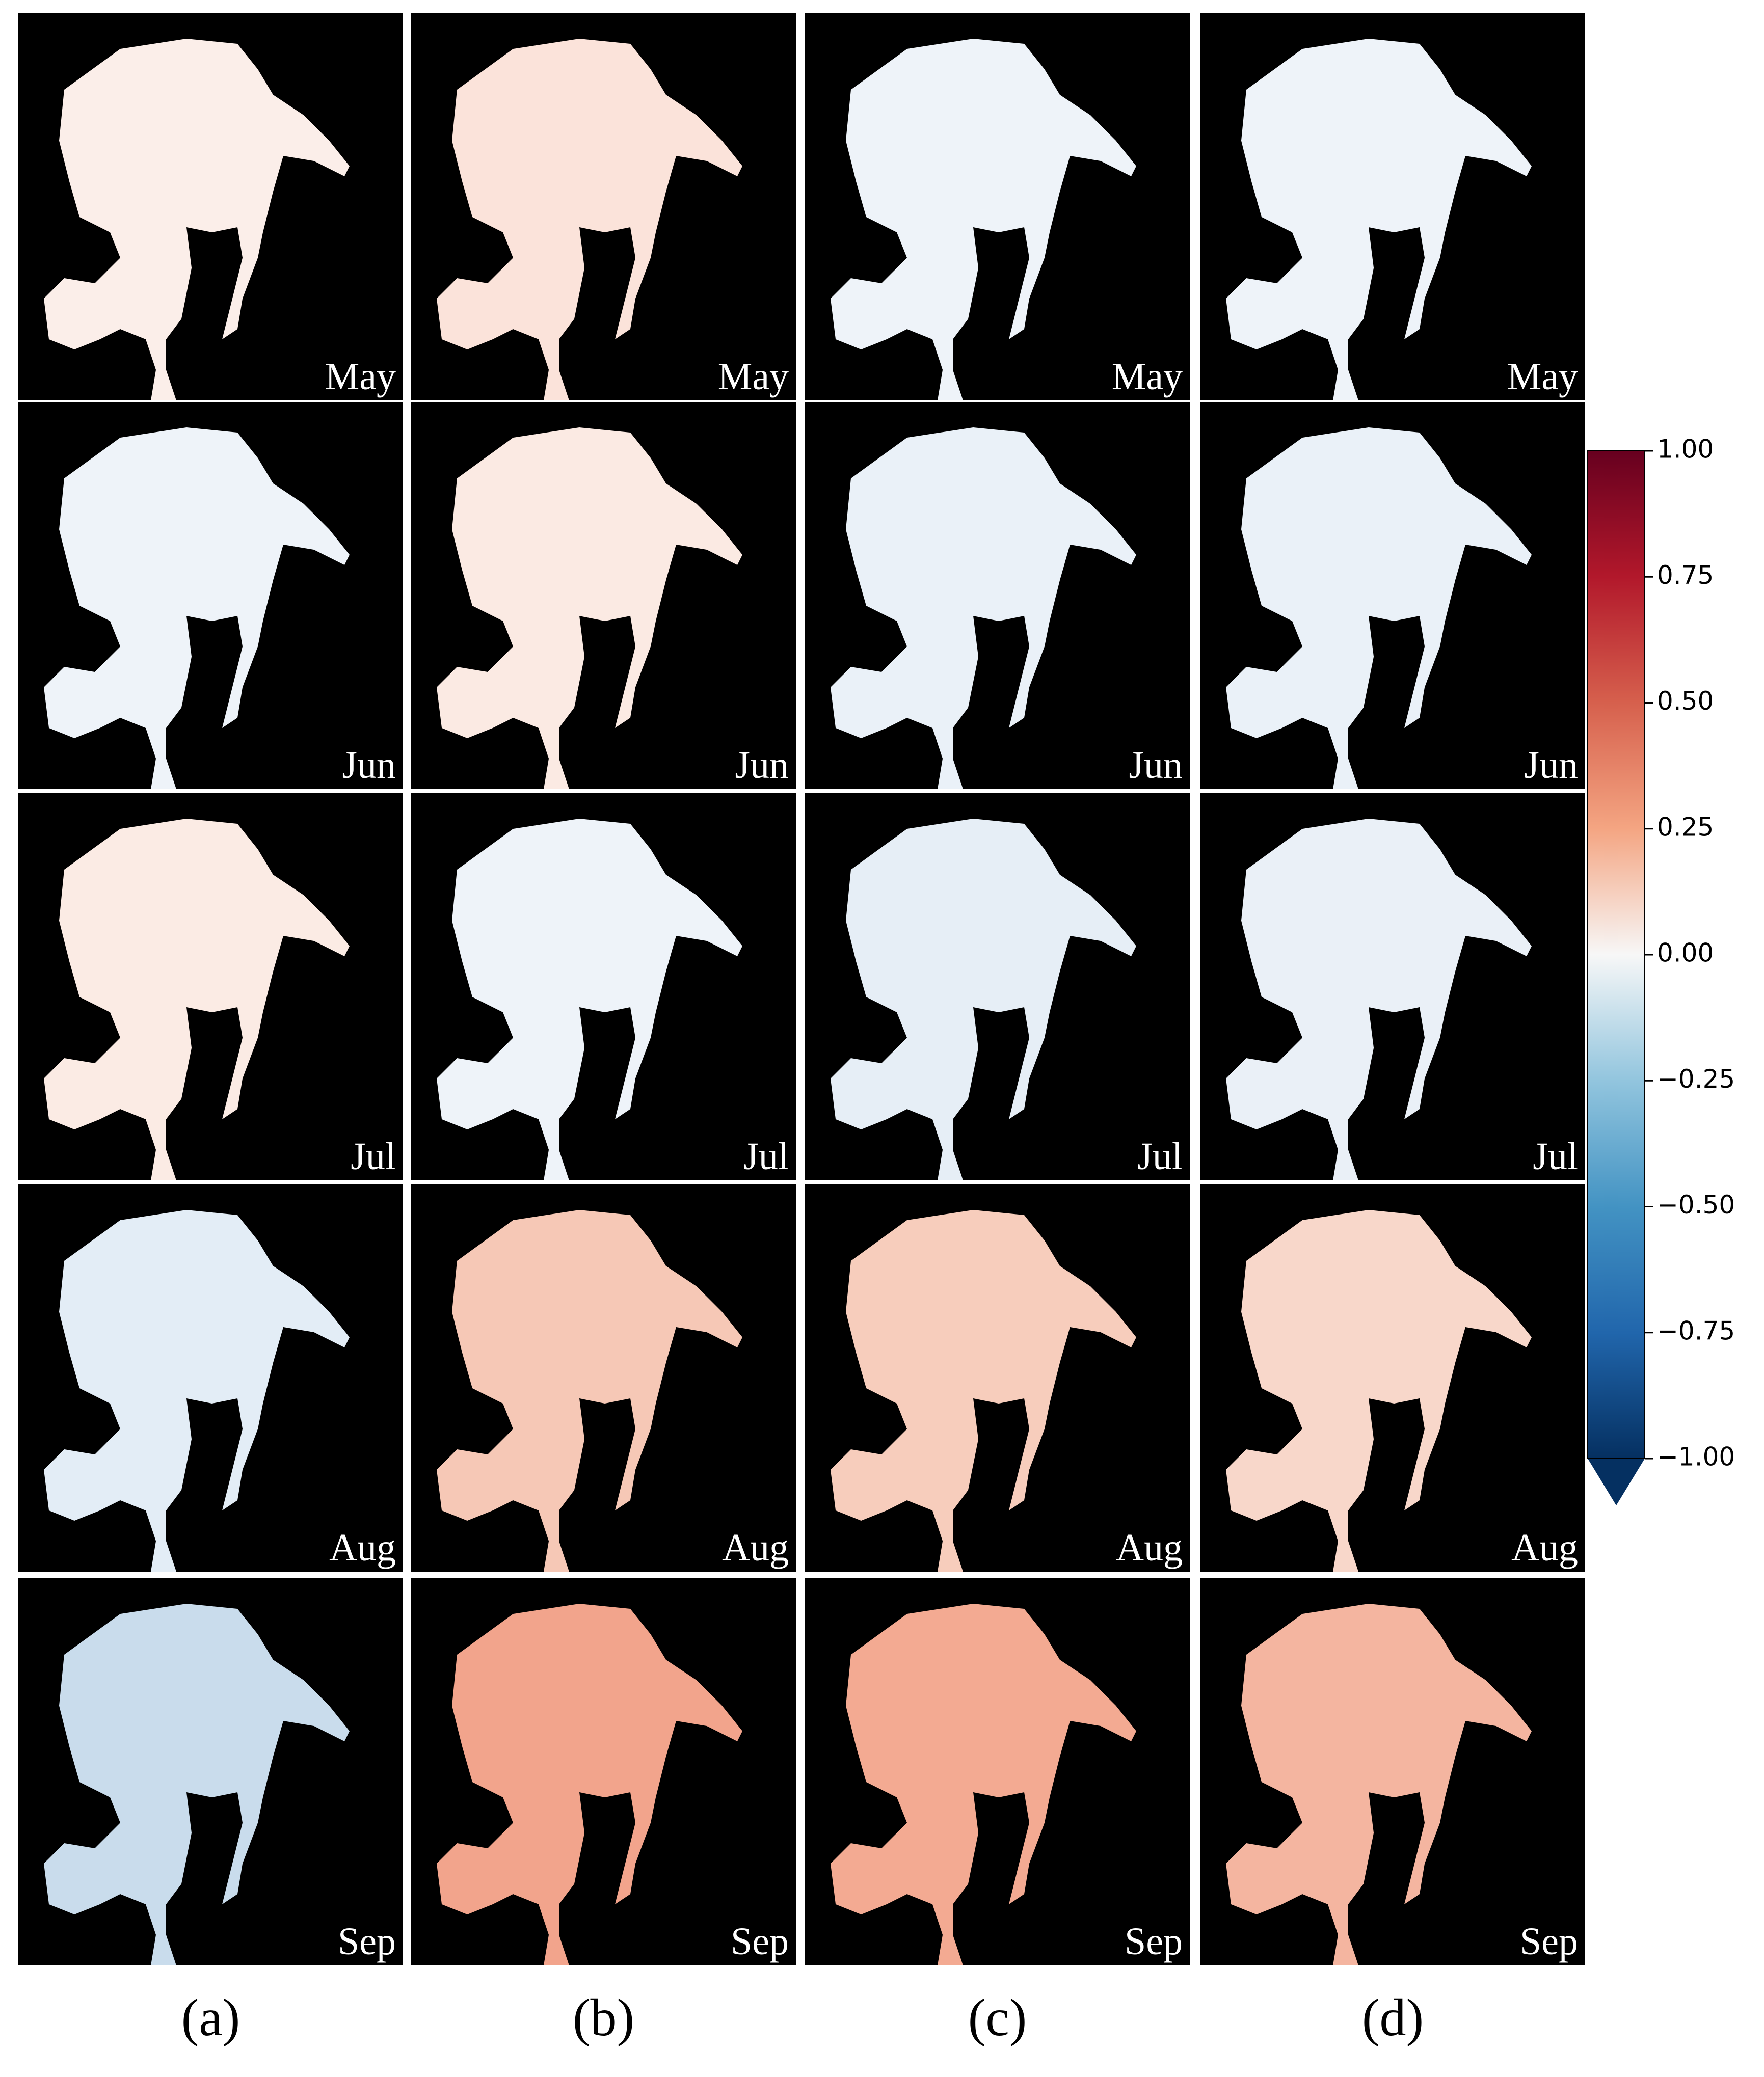  Describe the element at coordinates (1696, 1457) in the screenshot. I see `colorbar-tick-label: −1.00` at that location.